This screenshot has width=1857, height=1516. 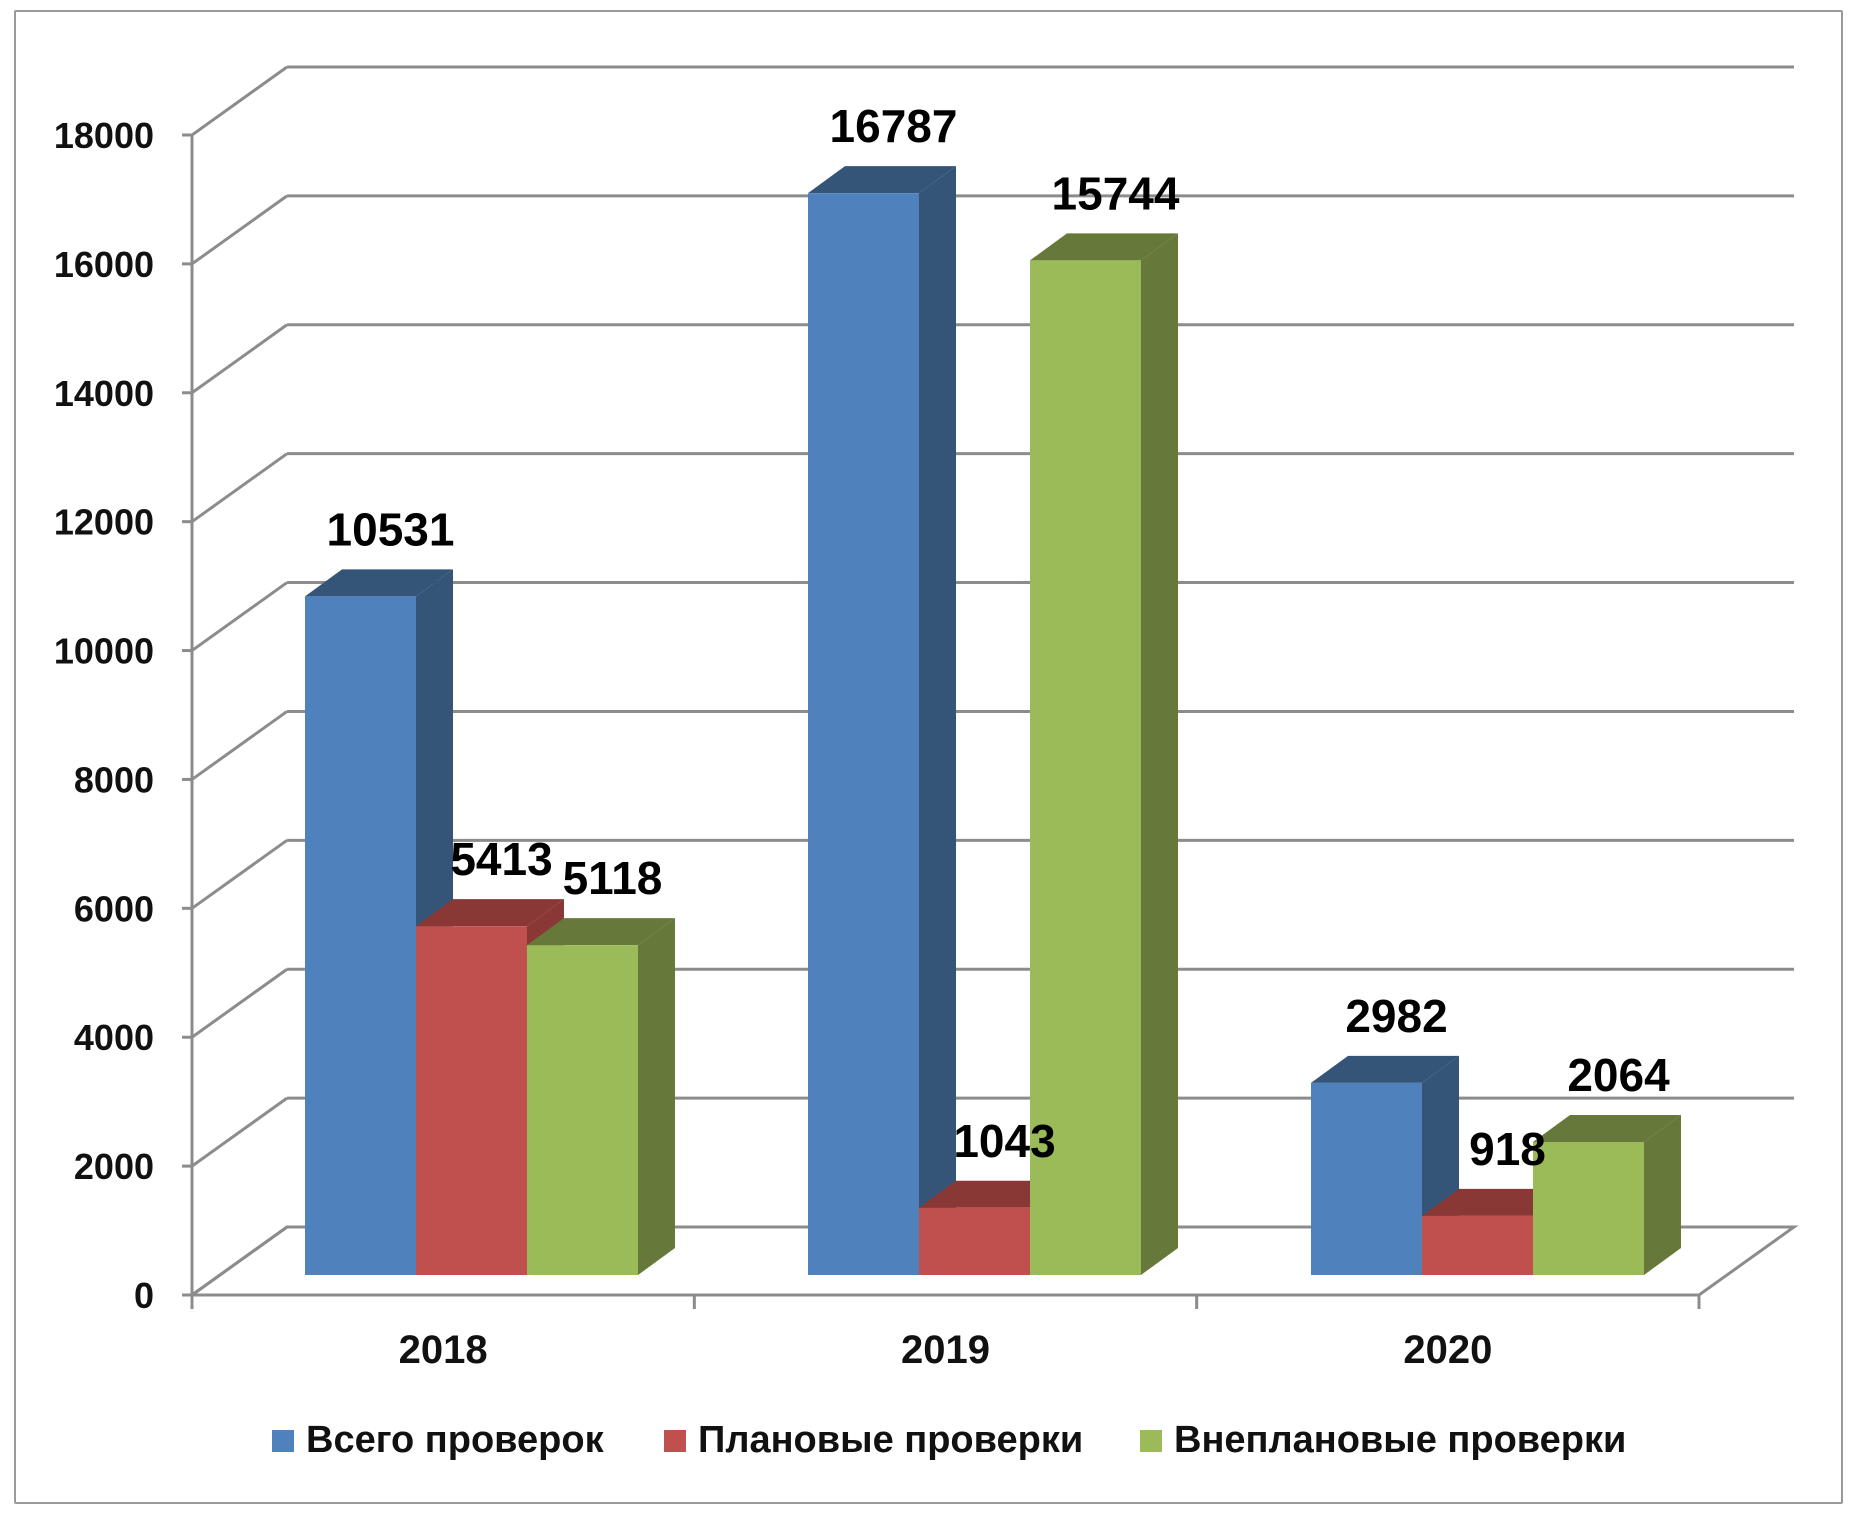 I want to click on data-label: 16787, so click(x=894, y=126).